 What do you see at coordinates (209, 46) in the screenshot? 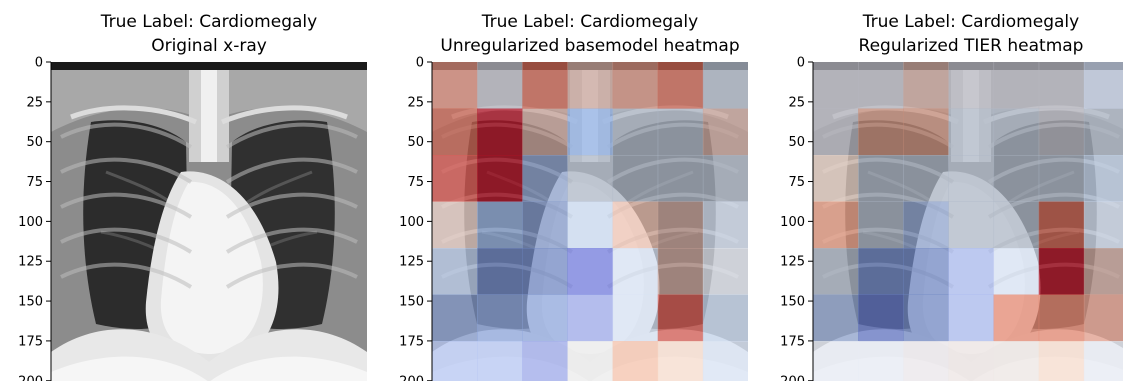
I see `panel-title-line2: Original x-ray` at bounding box center [209, 46].